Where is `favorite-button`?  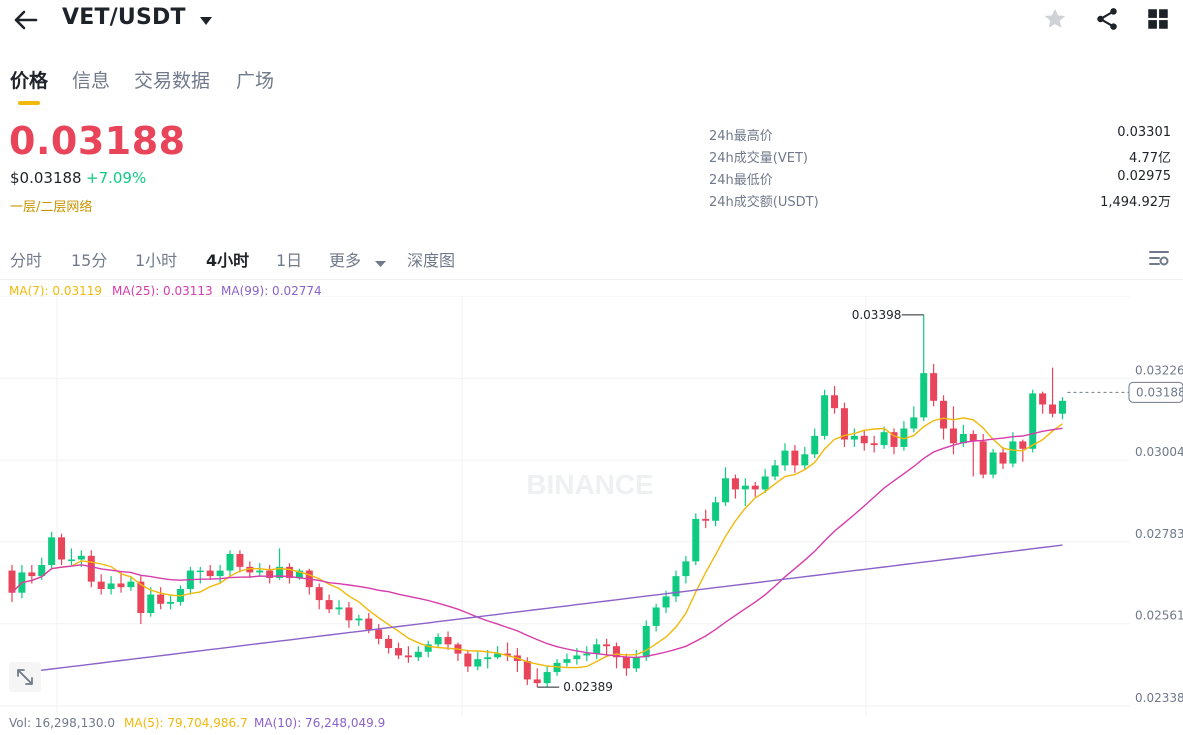 favorite-button is located at coordinates (1055, 19).